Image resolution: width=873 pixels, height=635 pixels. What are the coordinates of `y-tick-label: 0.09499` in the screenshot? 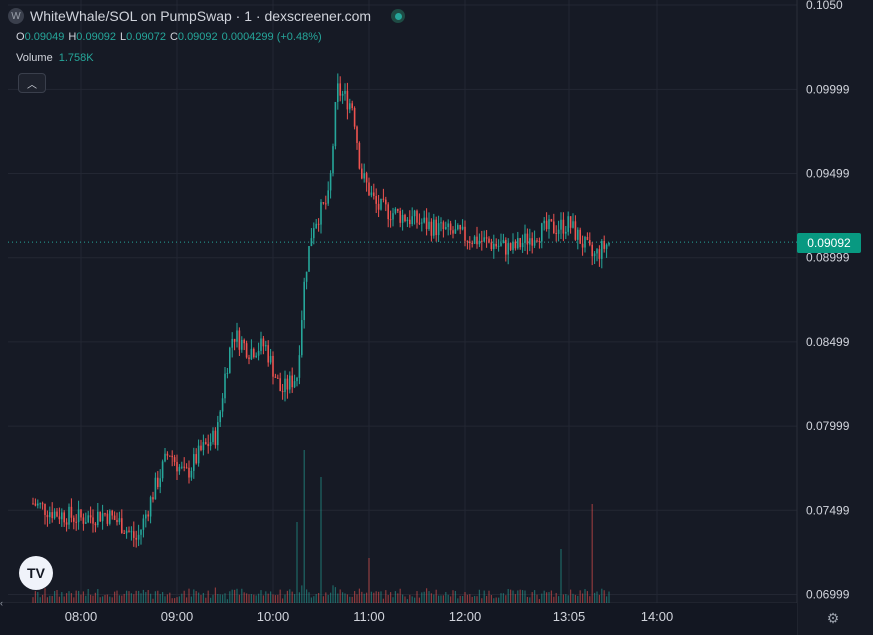 It's located at (828, 174).